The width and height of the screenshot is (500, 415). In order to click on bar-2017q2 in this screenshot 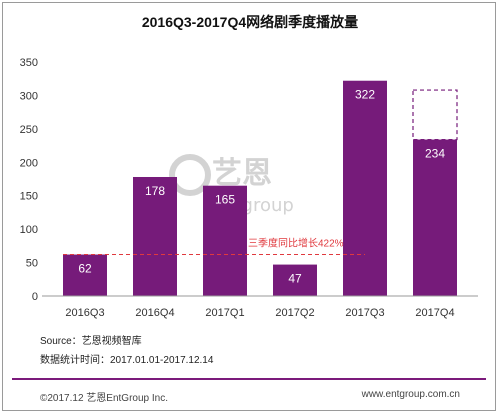, I will do `click(295, 280)`.